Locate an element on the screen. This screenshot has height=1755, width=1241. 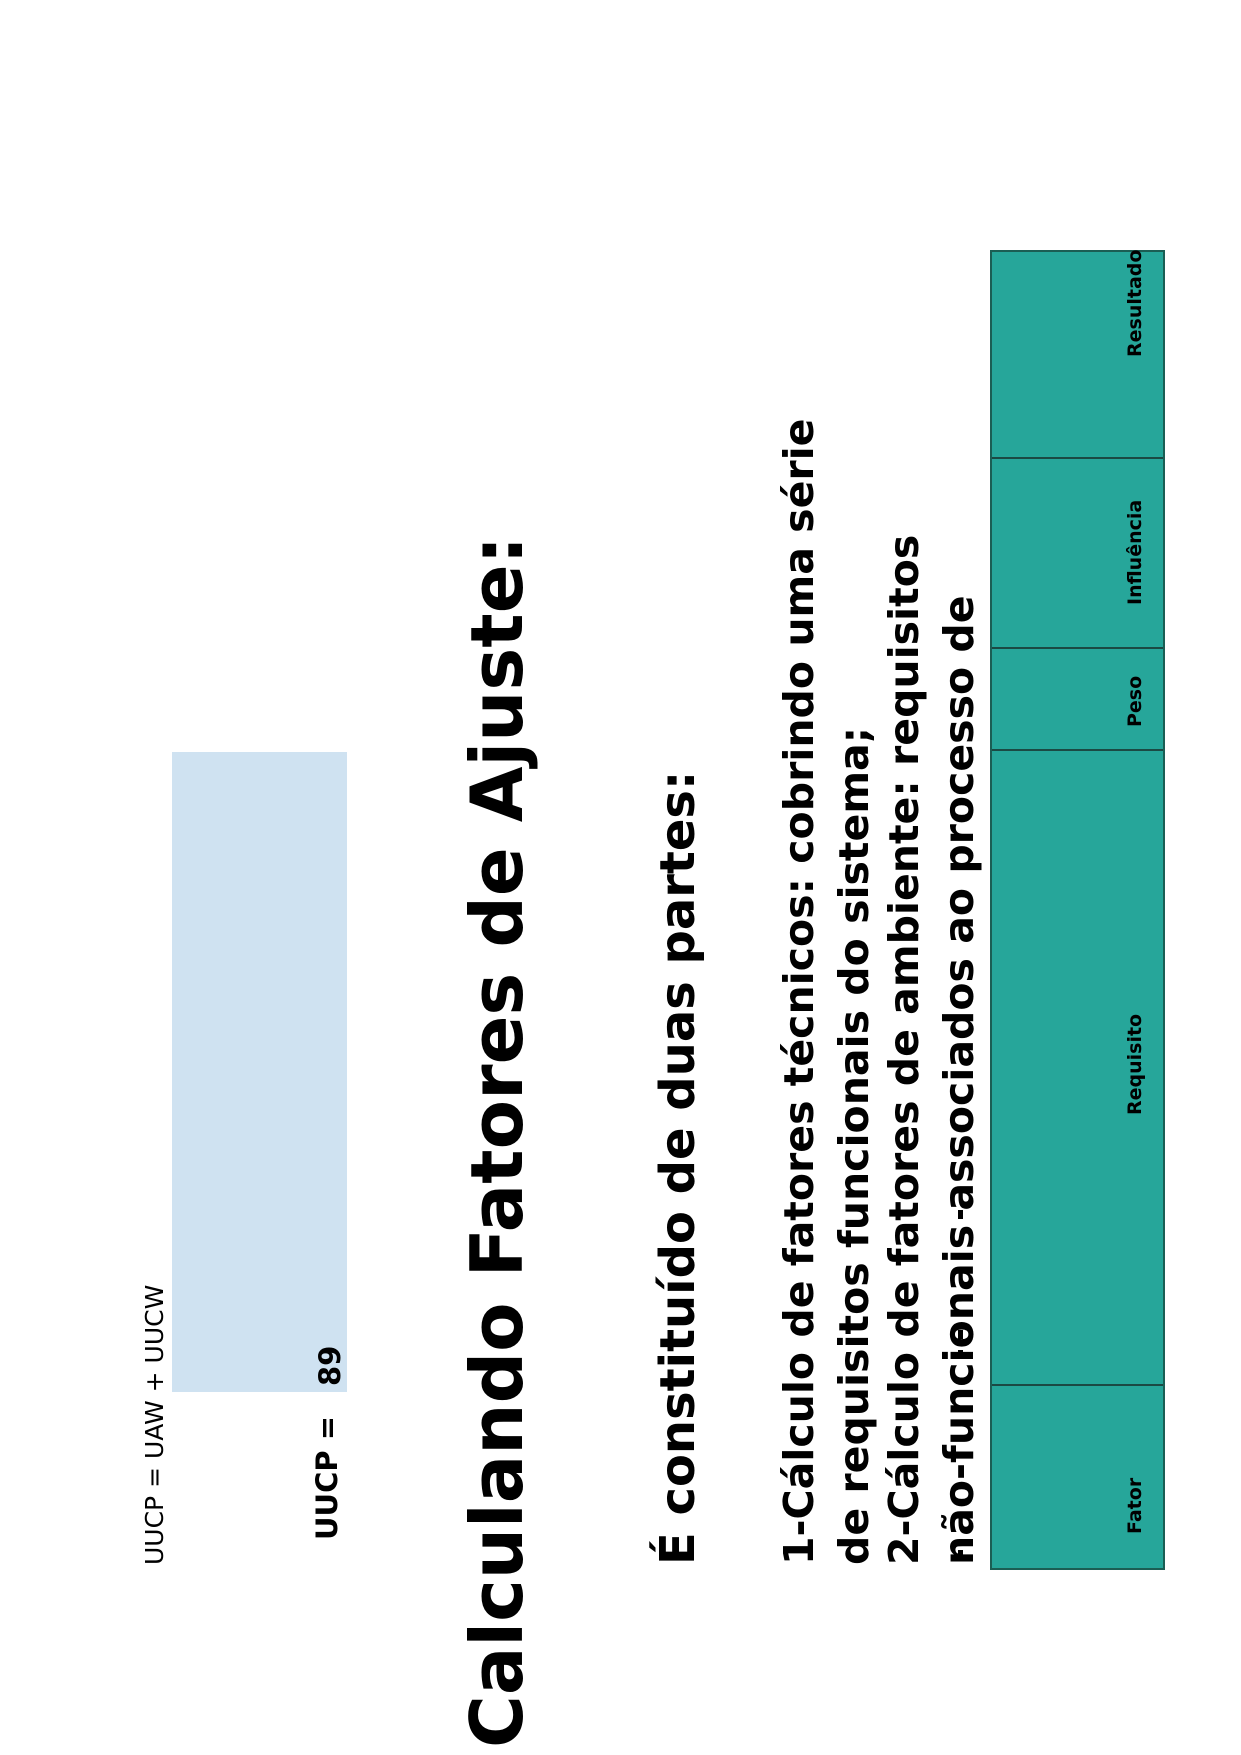
table-header-influencia: Influência is located at coordinates (1135, 552).